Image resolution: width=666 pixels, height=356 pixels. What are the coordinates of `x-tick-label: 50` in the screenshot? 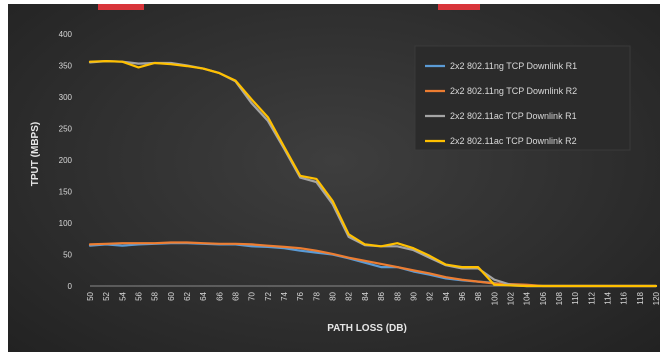 It's located at (90, 295).